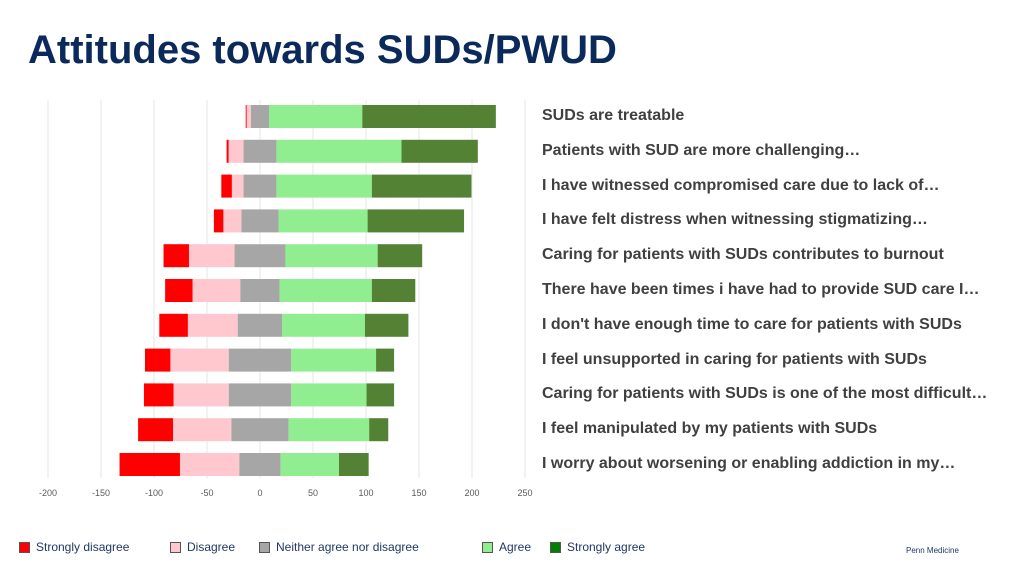 This screenshot has width=1024, height=576. I want to click on footer-brand: Penn Medicine, so click(932, 550).